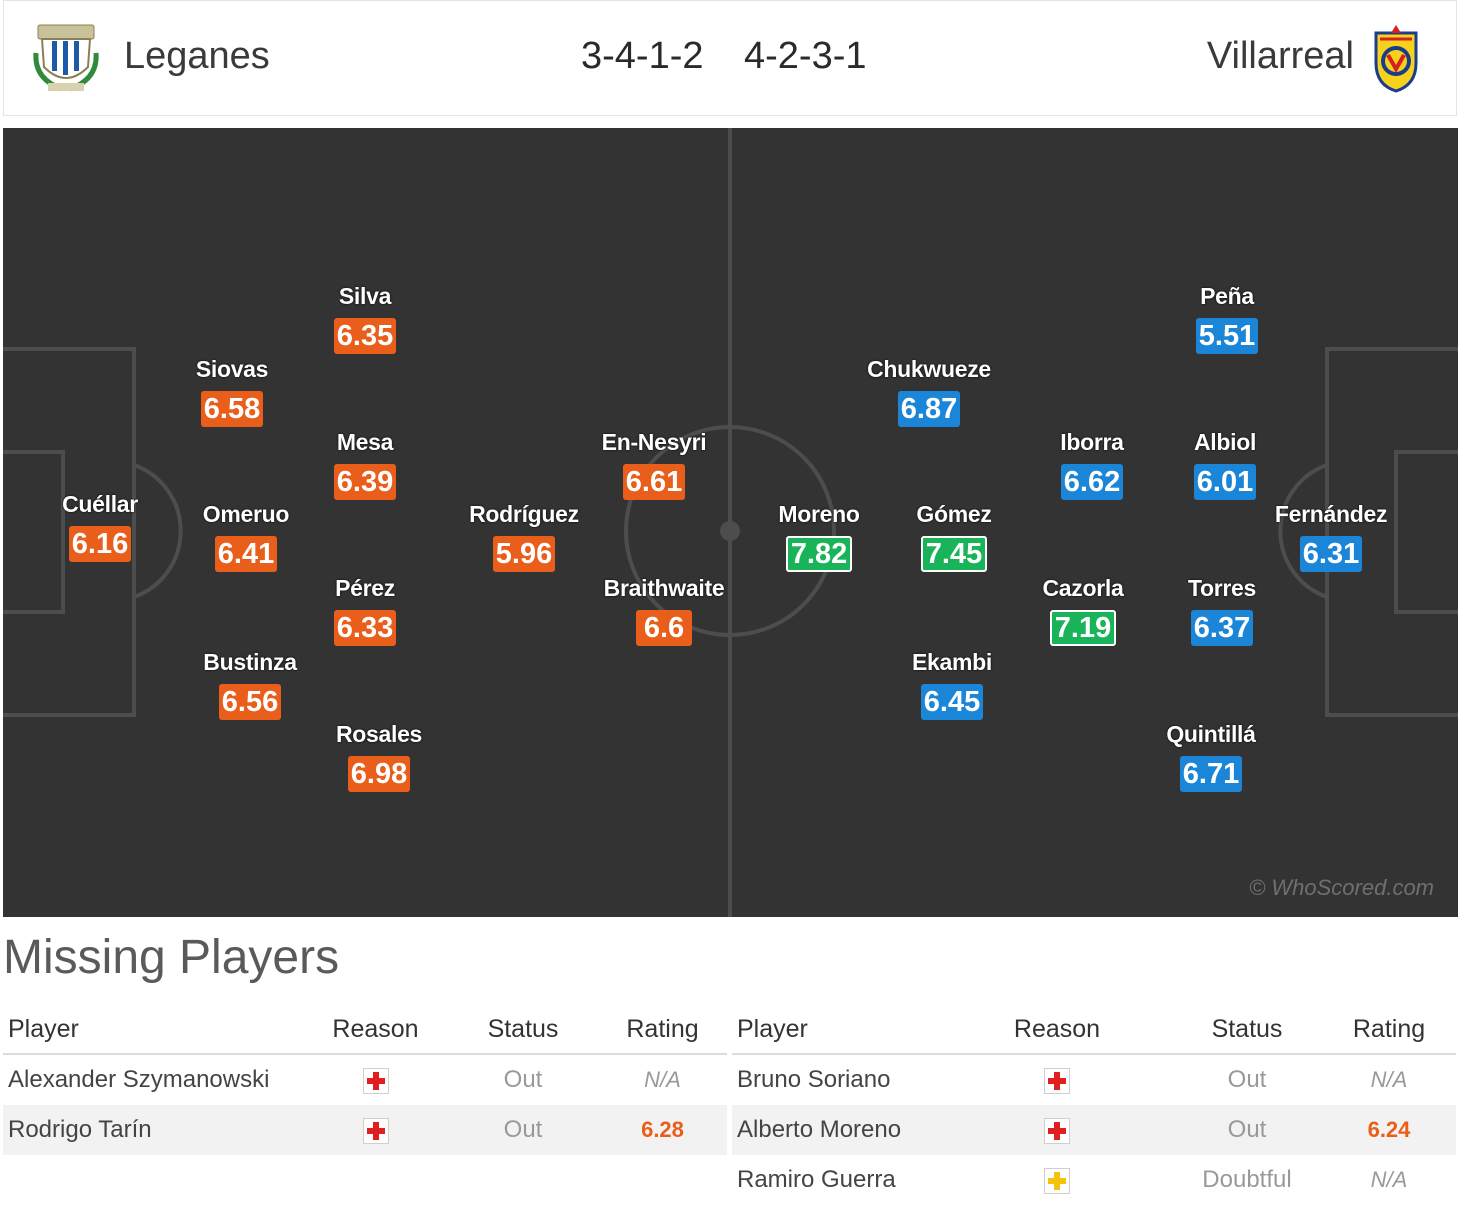 Image resolution: width=1460 pixels, height=1205 pixels. What do you see at coordinates (365, 588) in the screenshot?
I see `player-name: Pérez` at bounding box center [365, 588].